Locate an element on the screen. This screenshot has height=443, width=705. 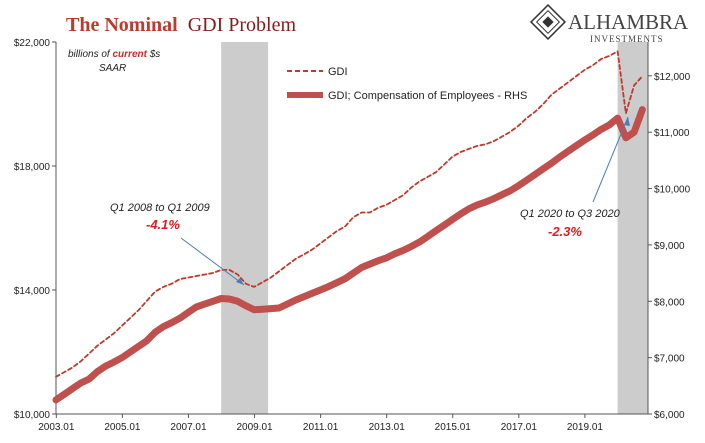
x-tick-label-1: 2005.01 is located at coordinates (122, 427).